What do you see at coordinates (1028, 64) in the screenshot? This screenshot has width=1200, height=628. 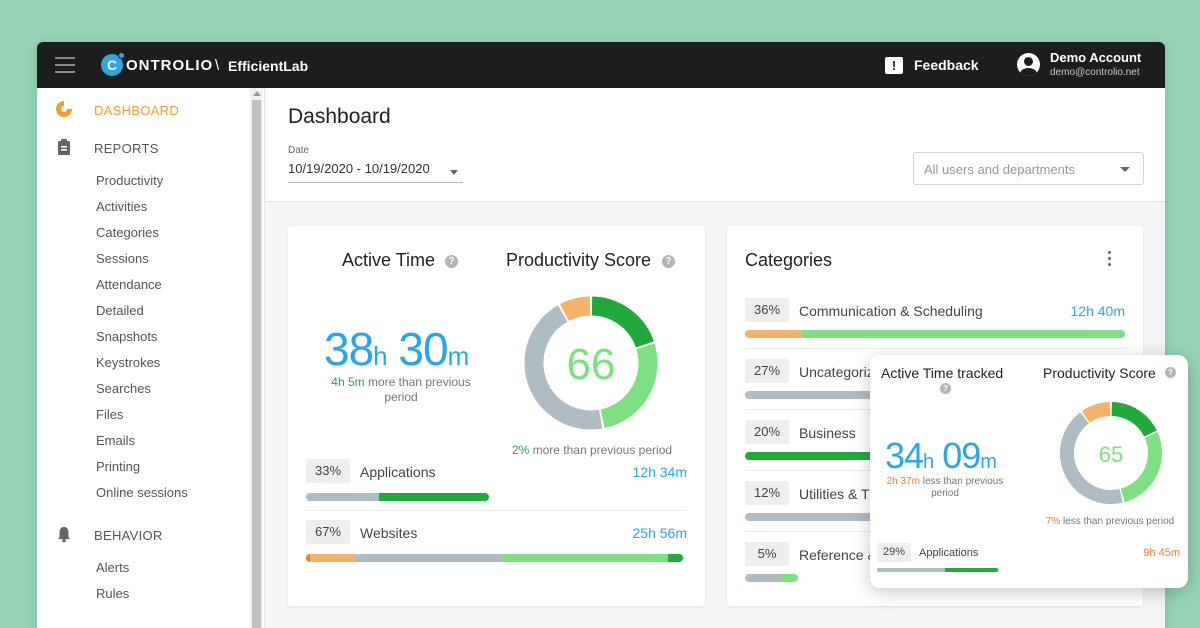 I see `account-icon` at bounding box center [1028, 64].